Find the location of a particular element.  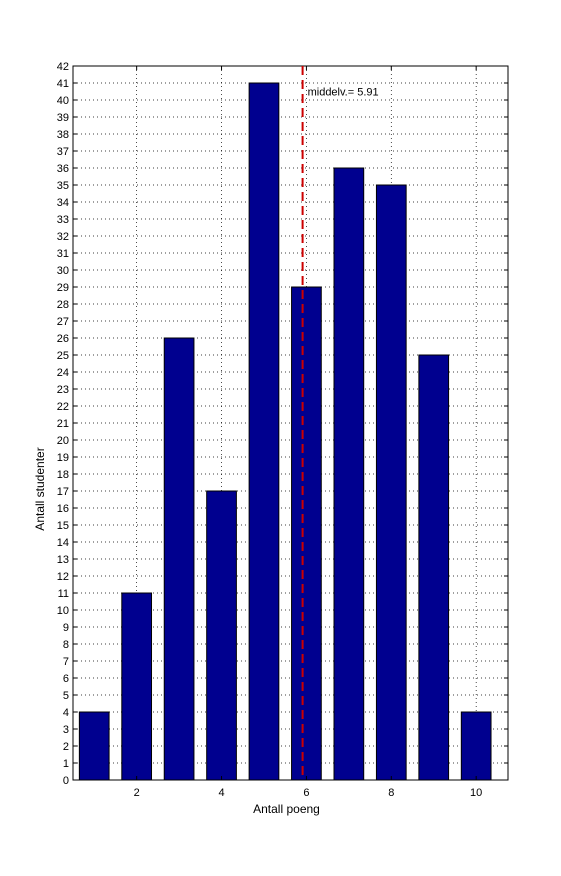

x-tick-label: 2 is located at coordinates (137, 793).